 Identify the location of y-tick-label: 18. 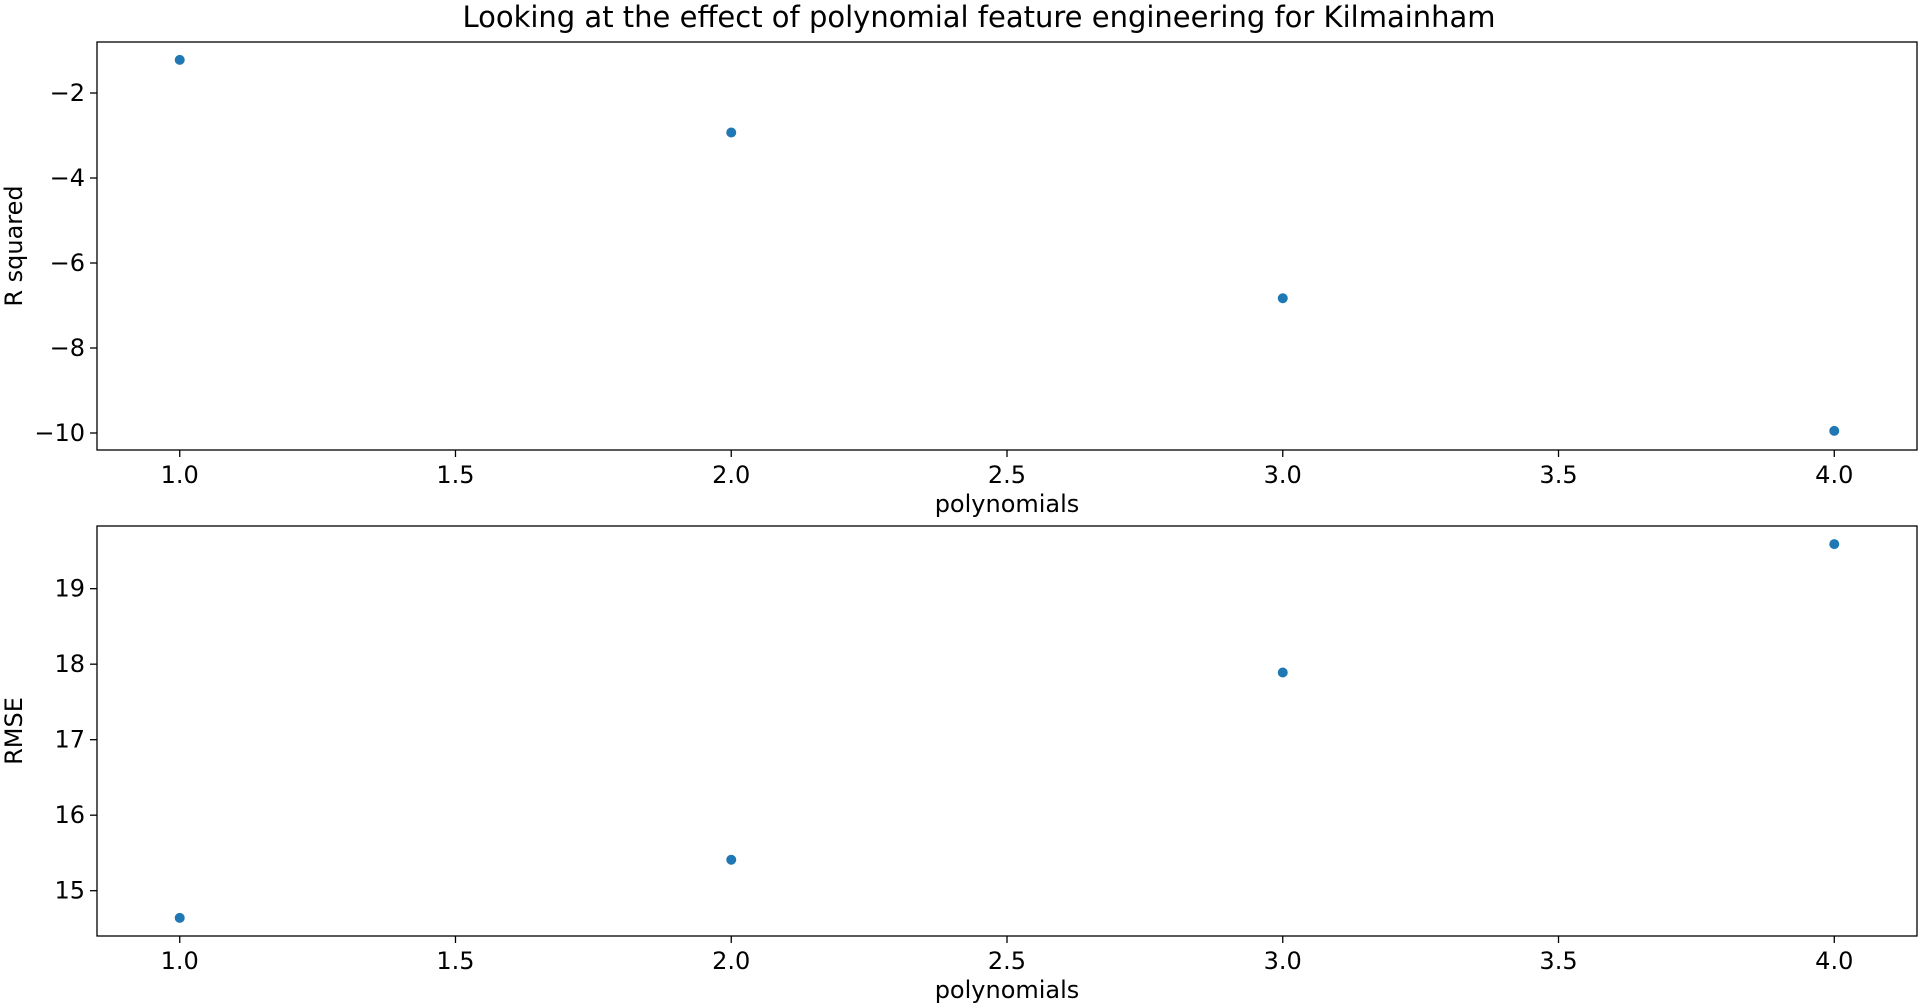
(69, 664).